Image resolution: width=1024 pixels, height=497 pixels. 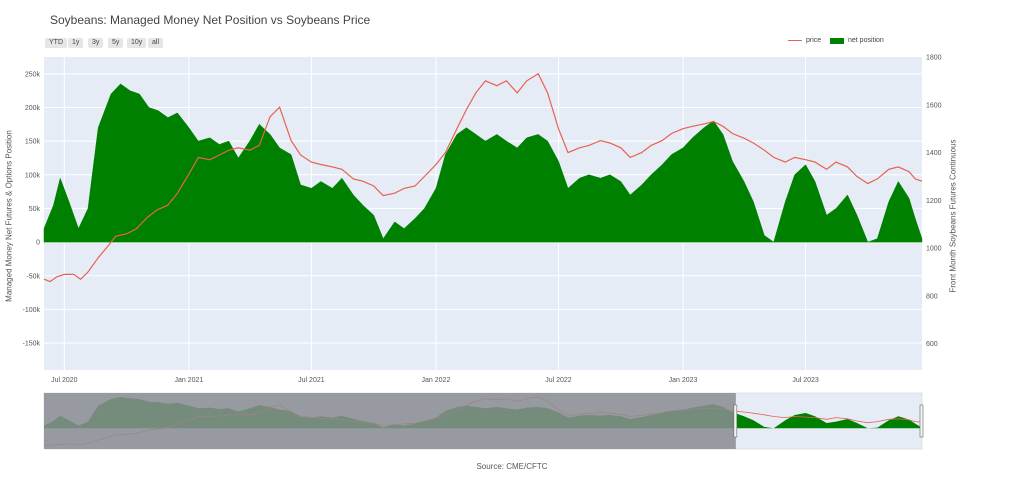 What do you see at coordinates (33, 74) in the screenshot?
I see `y-tick-label-8: 250k` at bounding box center [33, 74].